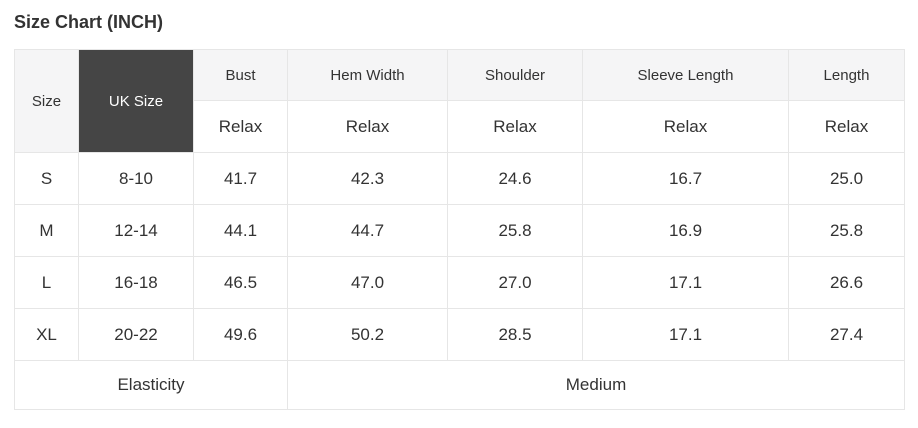 This screenshot has width=918, height=428. I want to click on measurement-cell: 27.4, so click(846, 334).